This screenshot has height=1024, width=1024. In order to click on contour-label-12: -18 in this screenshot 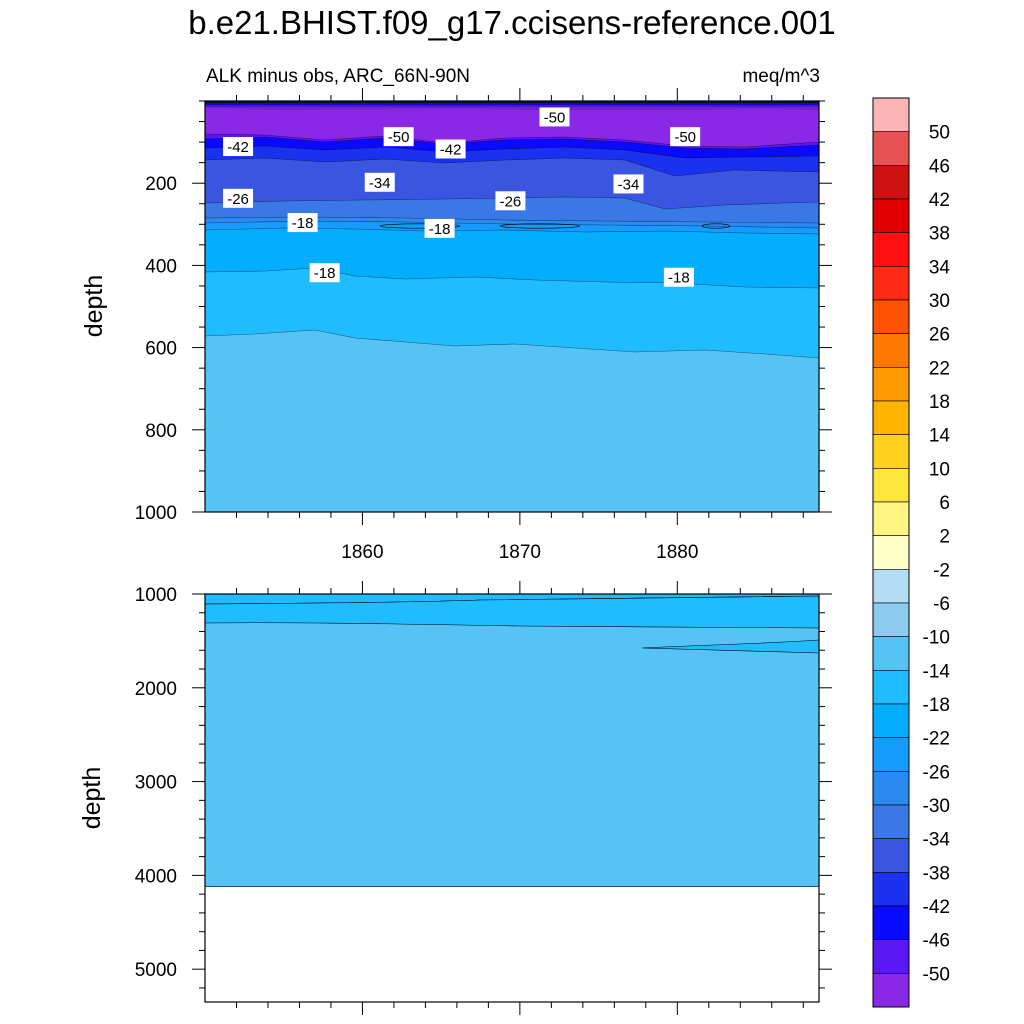, I will do `click(678, 277)`.